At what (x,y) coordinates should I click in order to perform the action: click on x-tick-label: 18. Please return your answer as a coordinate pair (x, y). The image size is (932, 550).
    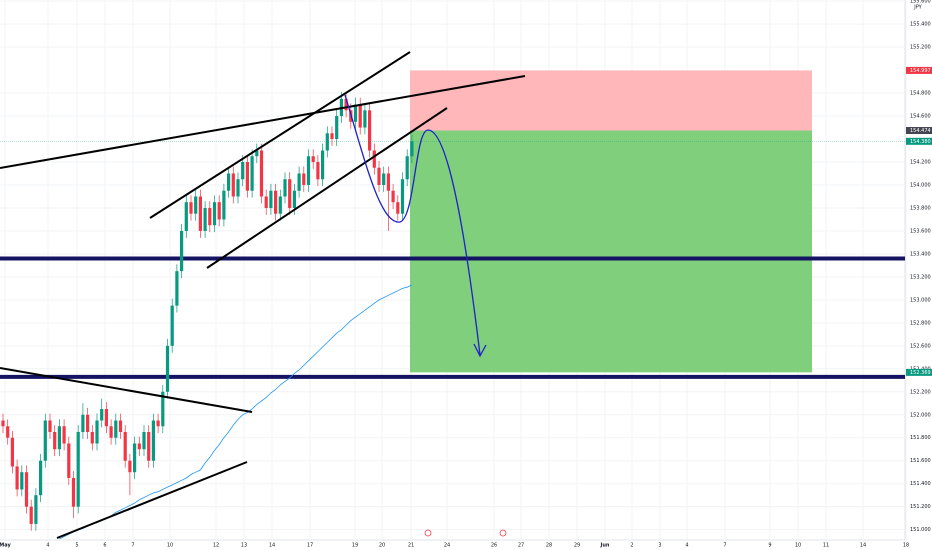
    Looking at the image, I should click on (906, 546).